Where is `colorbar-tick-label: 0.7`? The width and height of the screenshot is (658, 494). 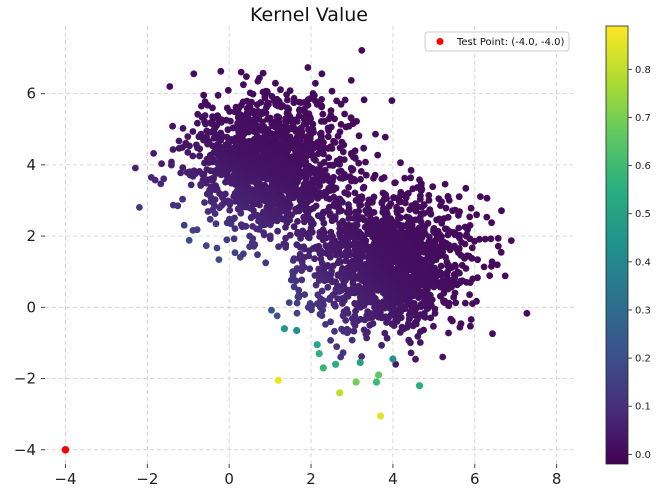 colorbar-tick-label: 0.7 is located at coordinates (643, 118).